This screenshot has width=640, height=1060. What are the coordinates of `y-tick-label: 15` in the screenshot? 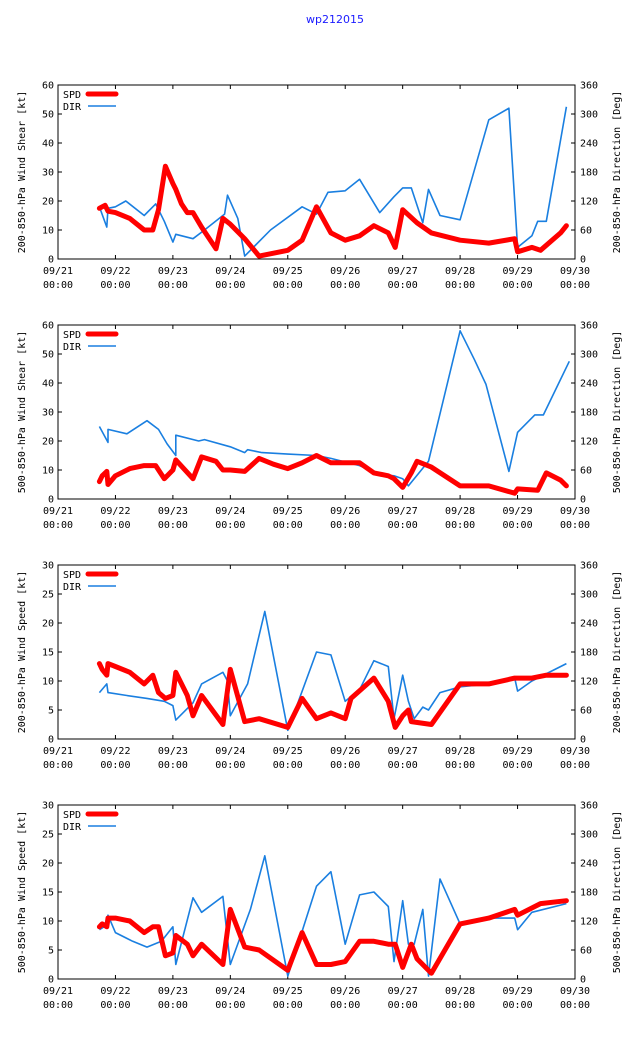 It's located at (48, 893).